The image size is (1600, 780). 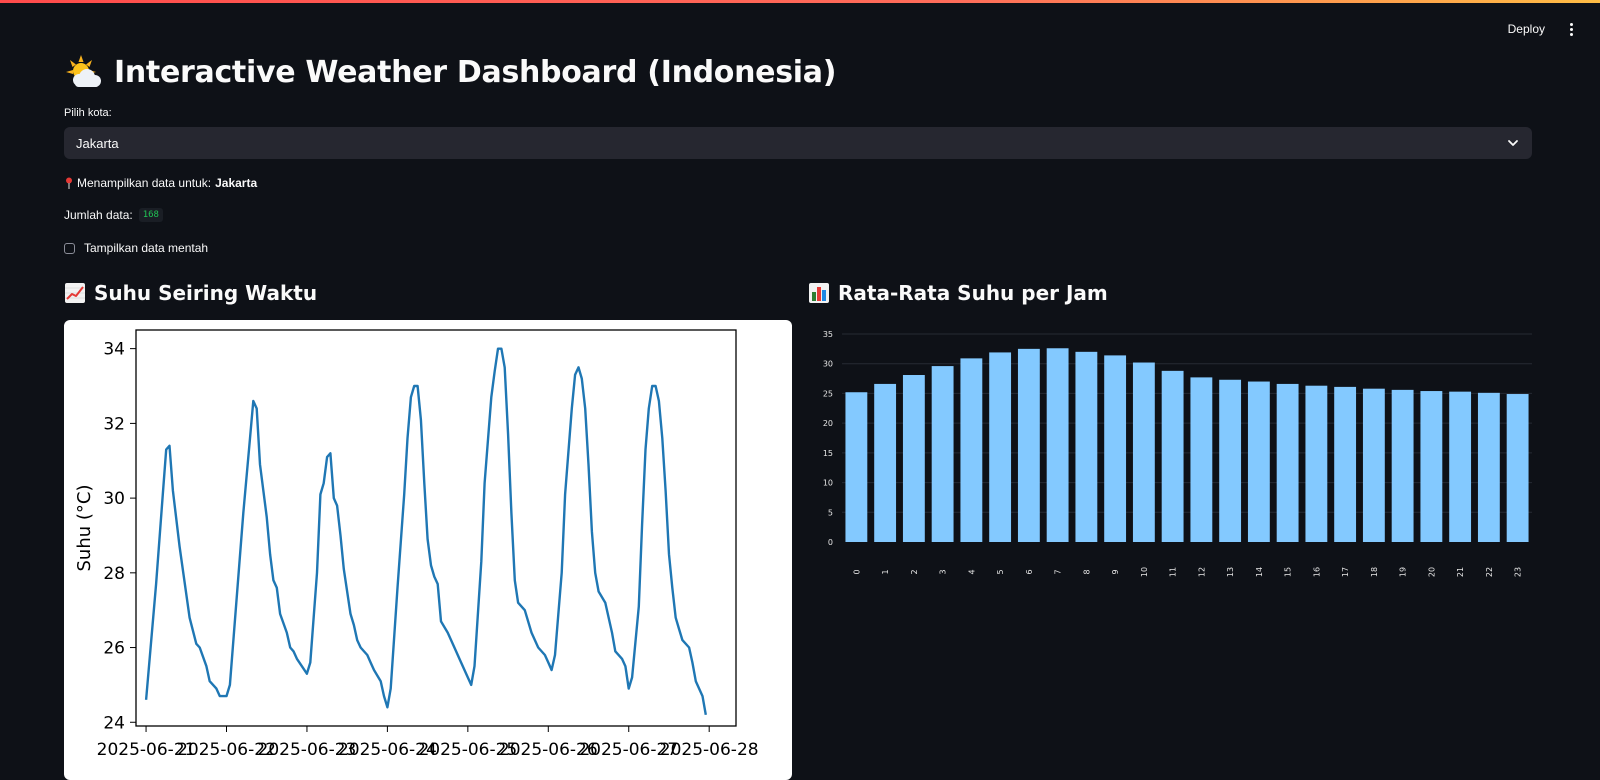 What do you see at coordinates (467, 750) in the screenshot?
I see `x-tick-label: 2025-06-25` at bounding box center [467, 750].